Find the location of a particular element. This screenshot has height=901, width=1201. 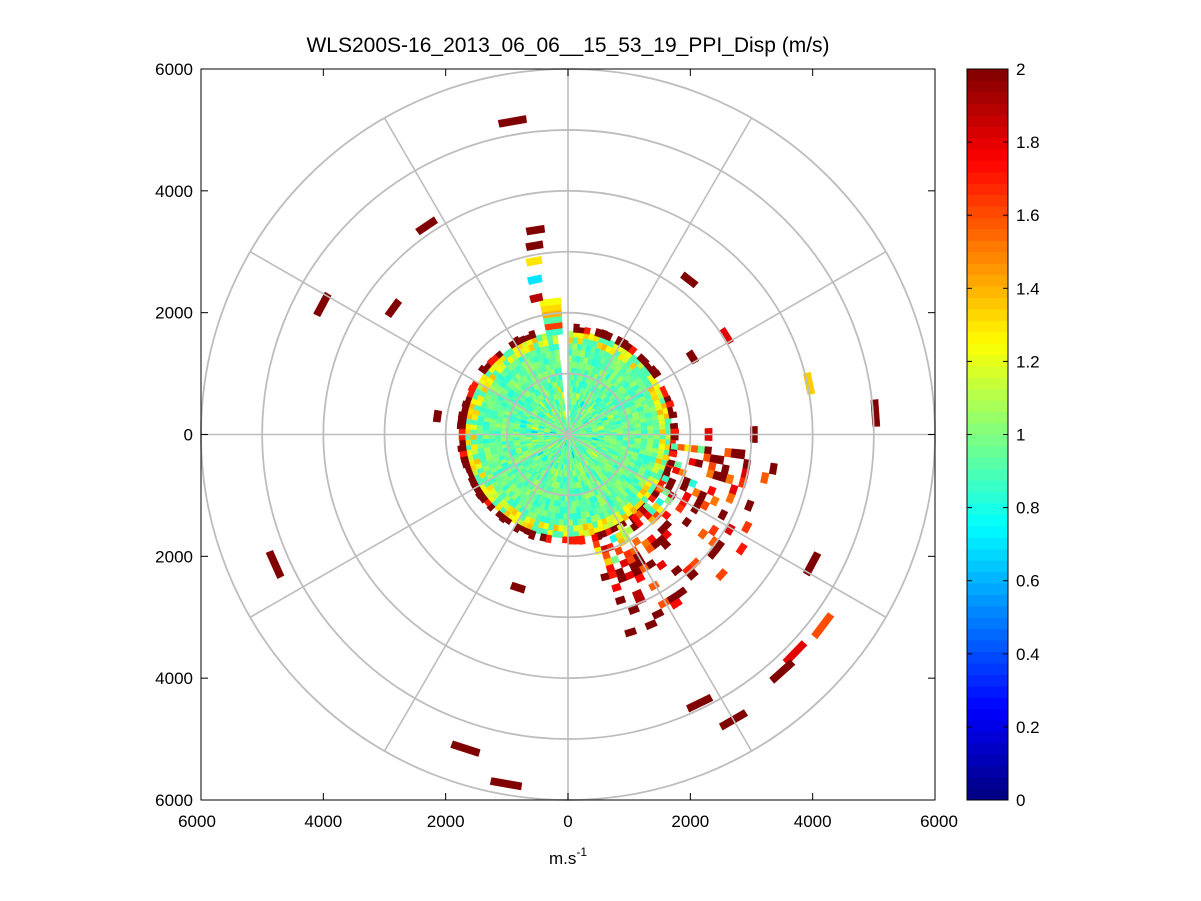

y-tick-label: 2000 is located at coordinates (174, 313).